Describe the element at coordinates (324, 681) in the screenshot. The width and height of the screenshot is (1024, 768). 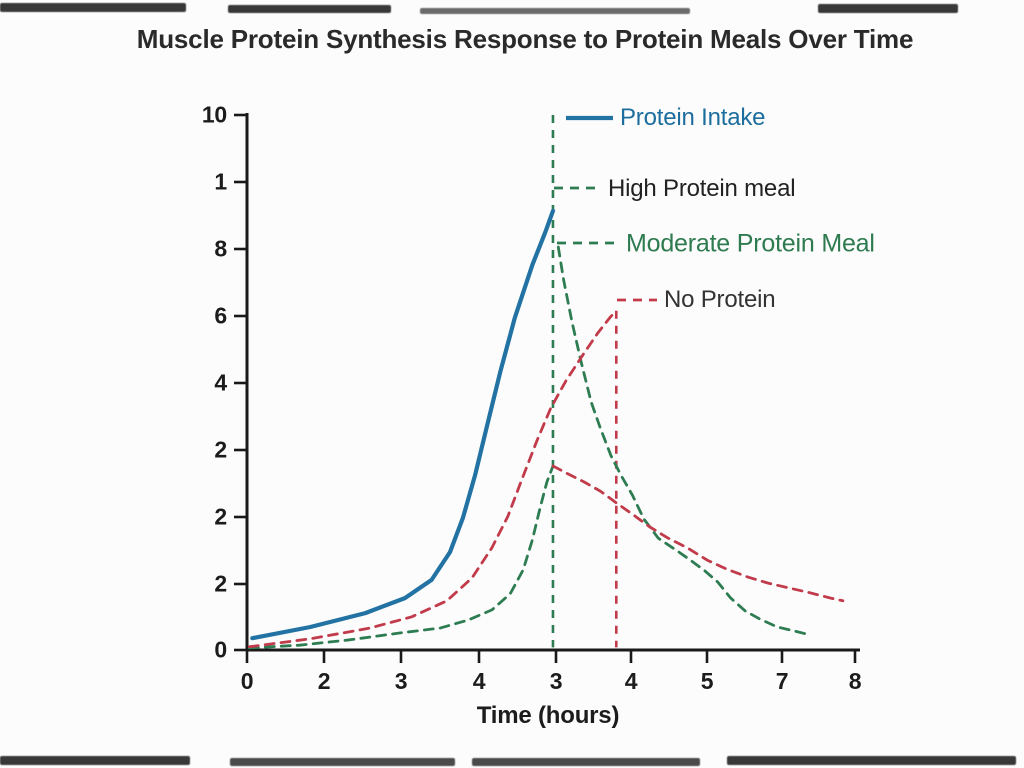
I see `x-tick-label: 2` at that location.